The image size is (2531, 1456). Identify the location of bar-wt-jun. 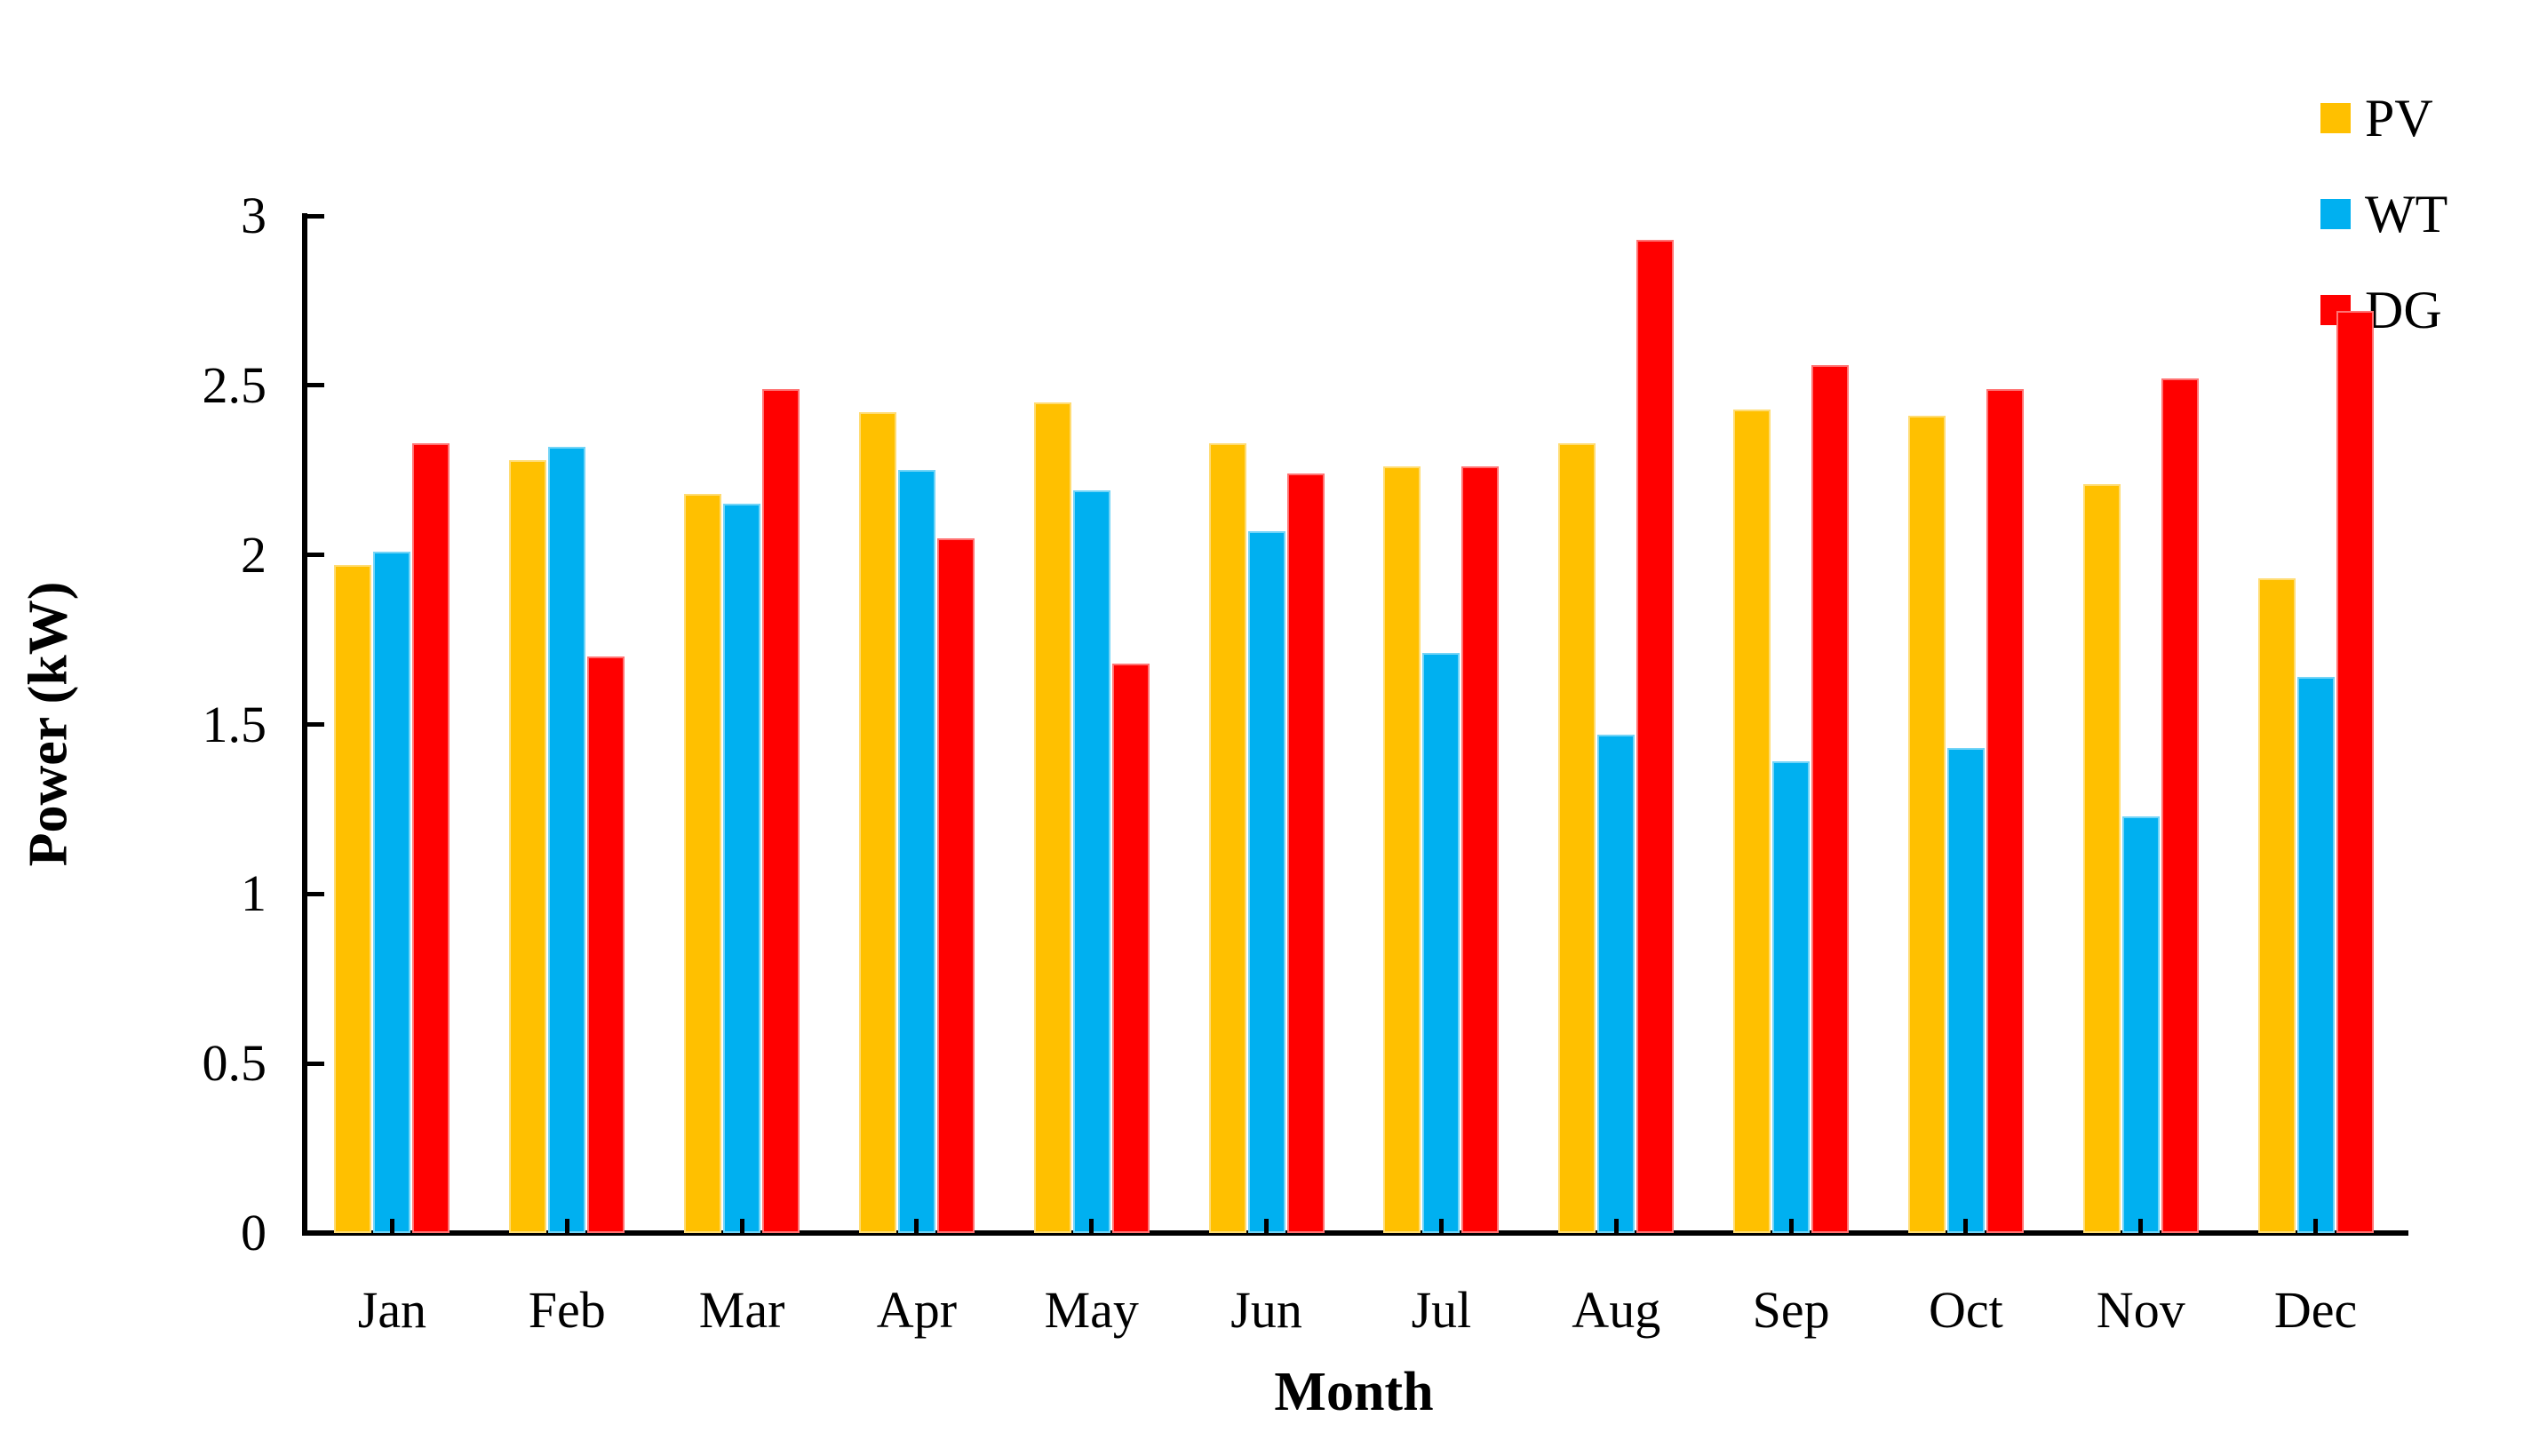
(1266, 881).